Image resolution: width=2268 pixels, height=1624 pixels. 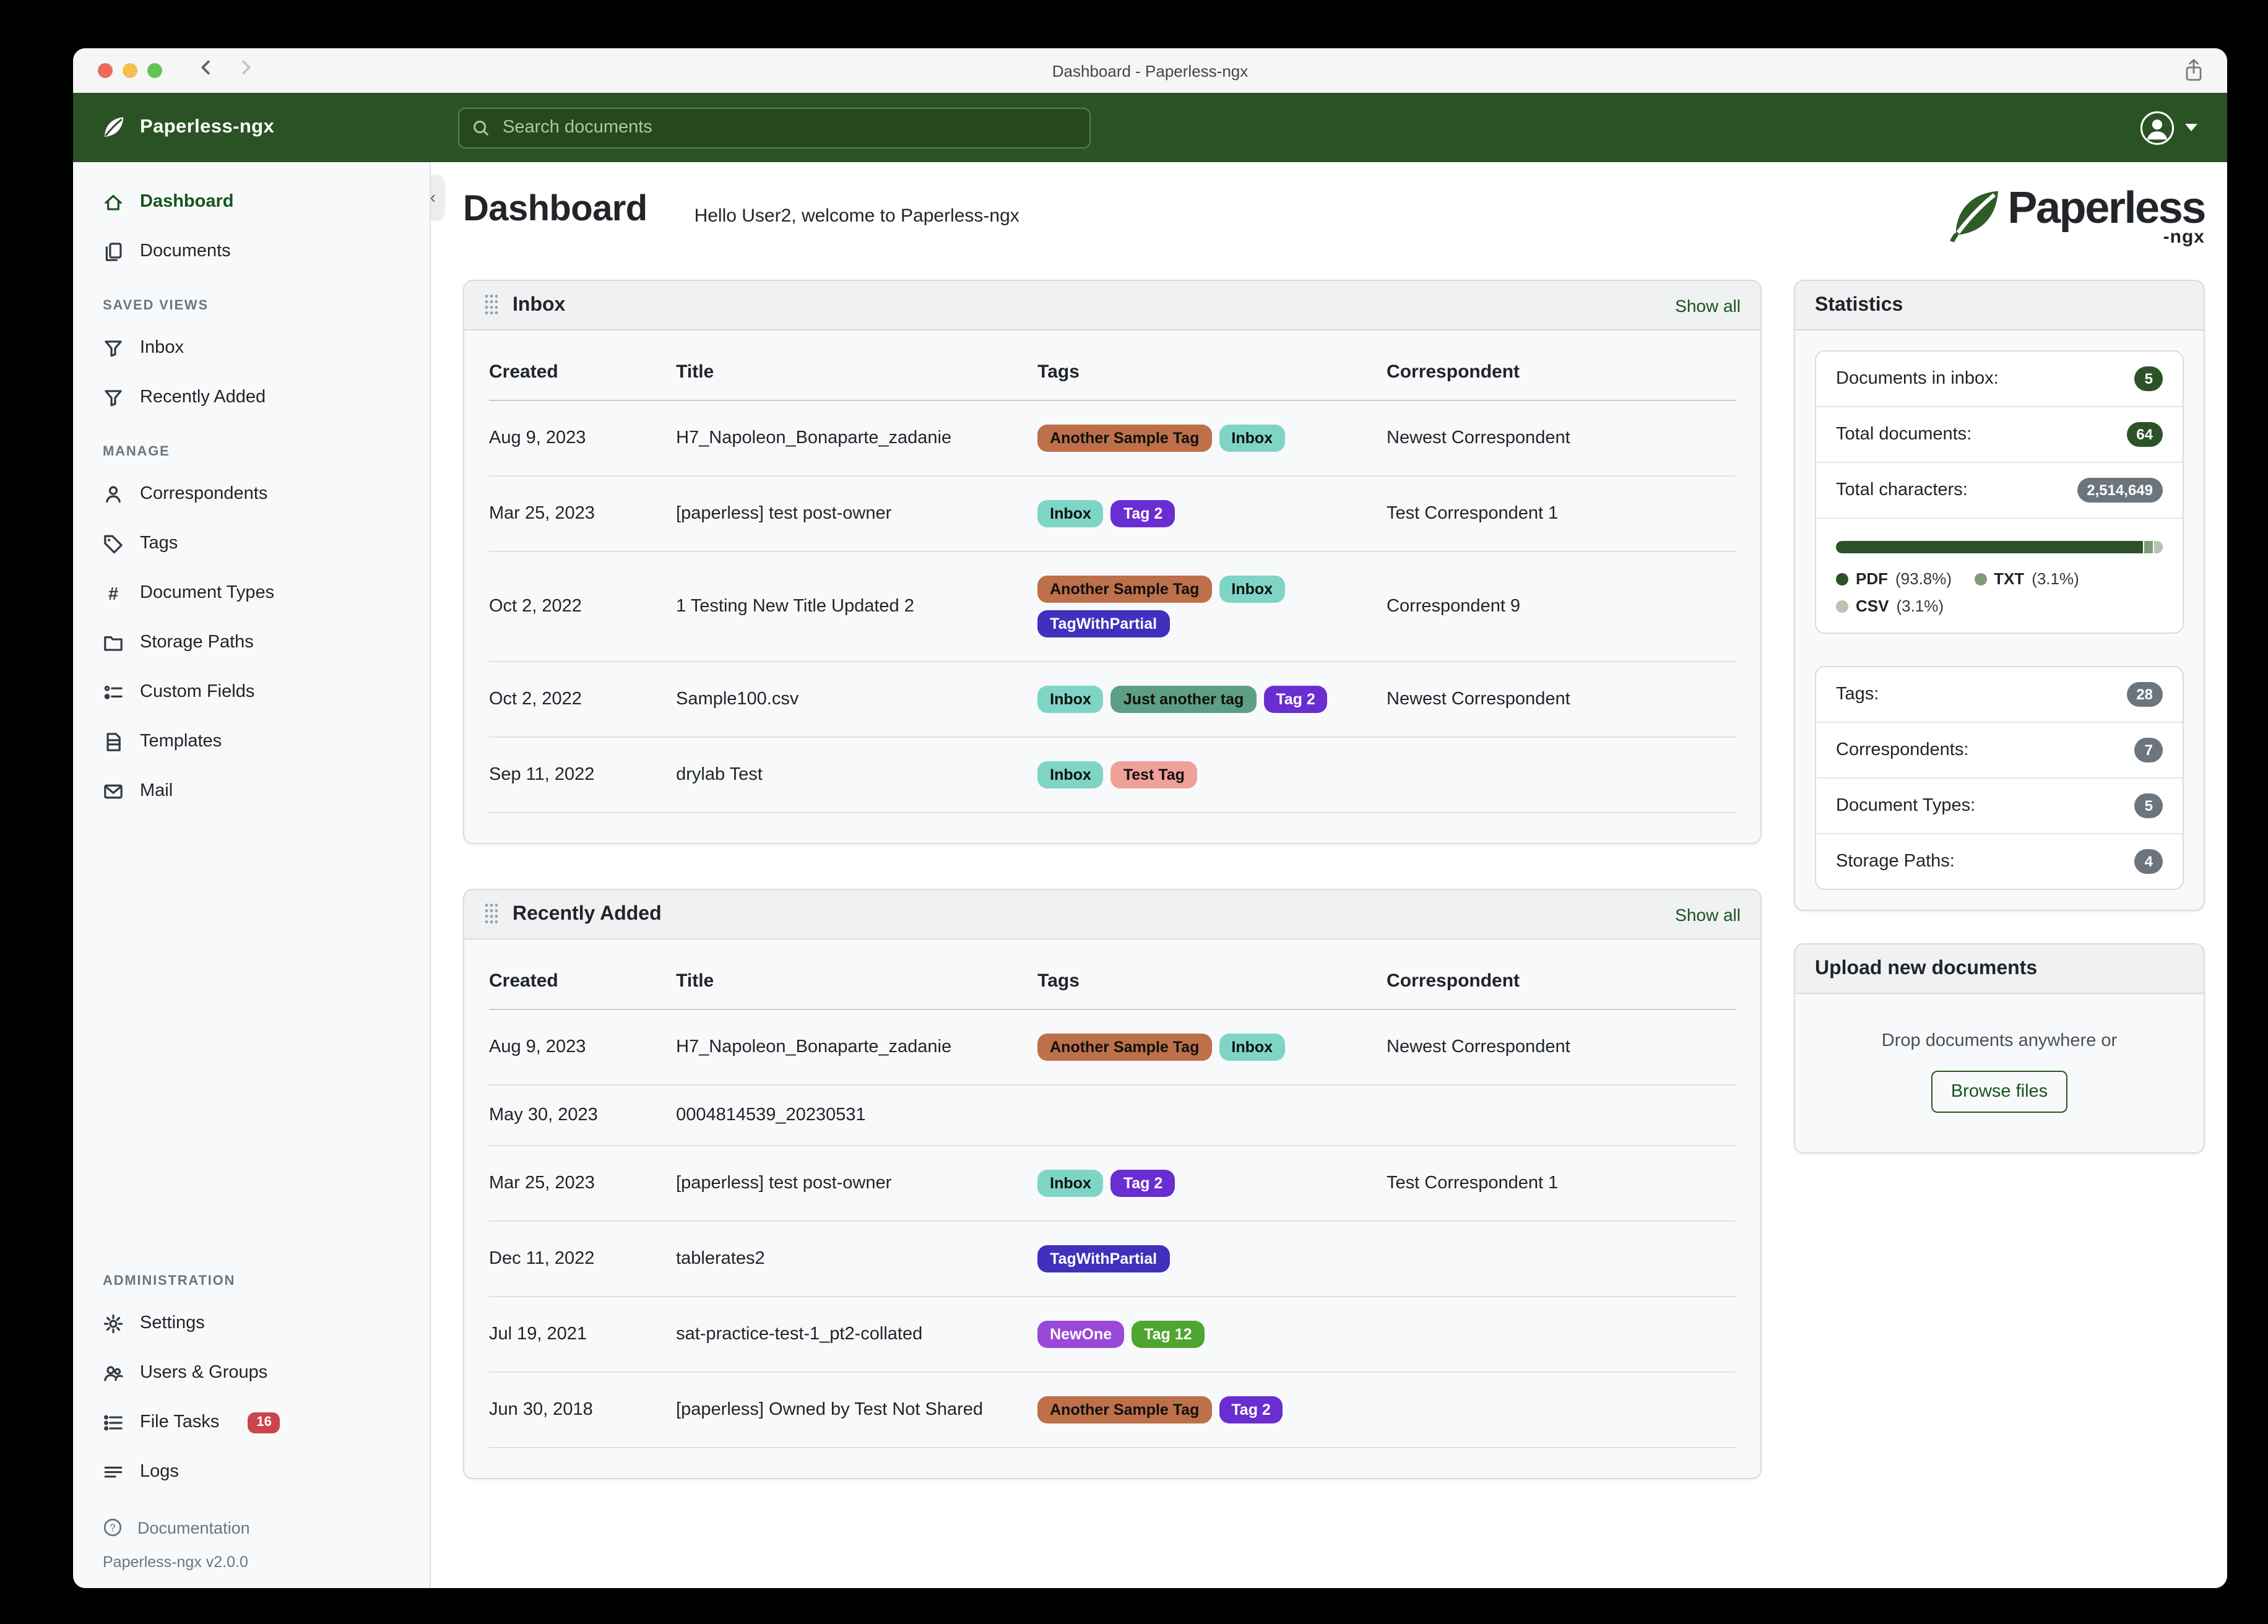 What do you see at coordinates (251, 1472) in the screenshot?
I see `sidebar-item-logs: Logs` at bounding box center [251, 1472].